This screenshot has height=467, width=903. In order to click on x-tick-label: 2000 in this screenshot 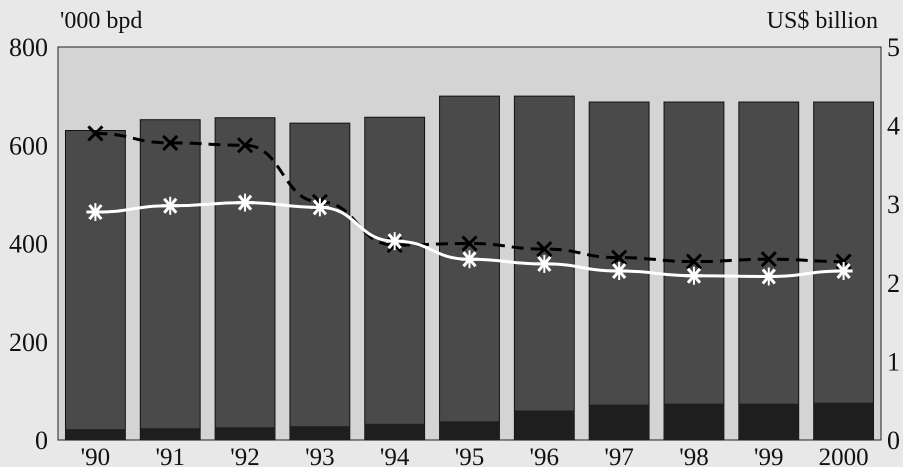, I will do `click(844, 455)`.